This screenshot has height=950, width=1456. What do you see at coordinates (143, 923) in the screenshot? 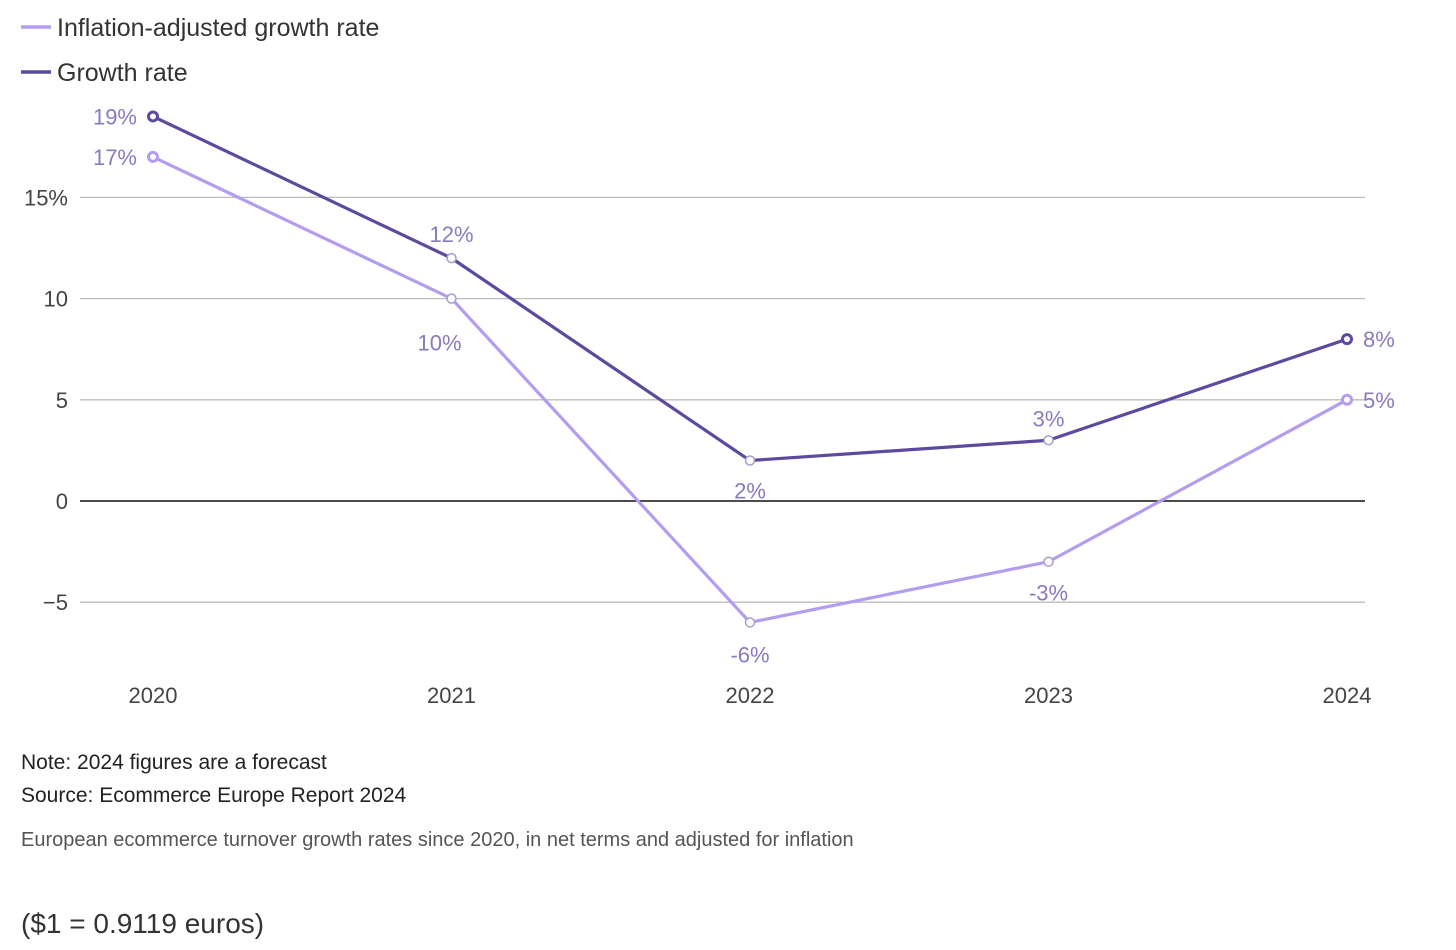
I see `exchange-rate: ($1 = 0.9119 euros)` at bounding box center [143, 923].